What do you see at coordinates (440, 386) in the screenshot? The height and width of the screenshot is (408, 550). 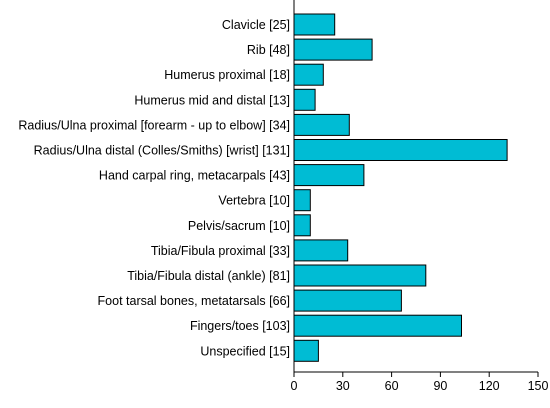 I see `x-tick-label: 90` at bounding box center [440, 386].